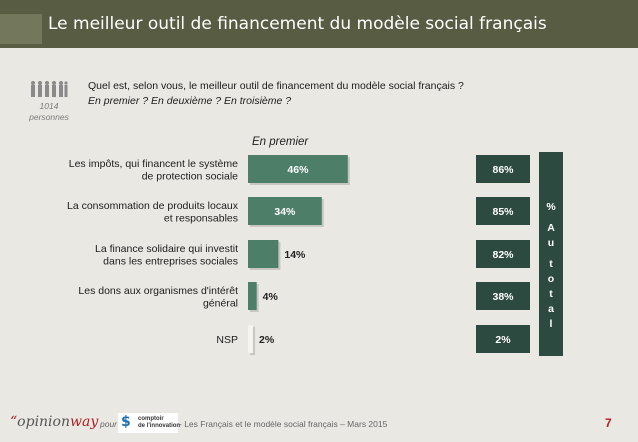 Image resolution: width=638 pixels, height=442 pixels. I want to click on category-label: La finance solidaire qui investit, so click(166, 249).